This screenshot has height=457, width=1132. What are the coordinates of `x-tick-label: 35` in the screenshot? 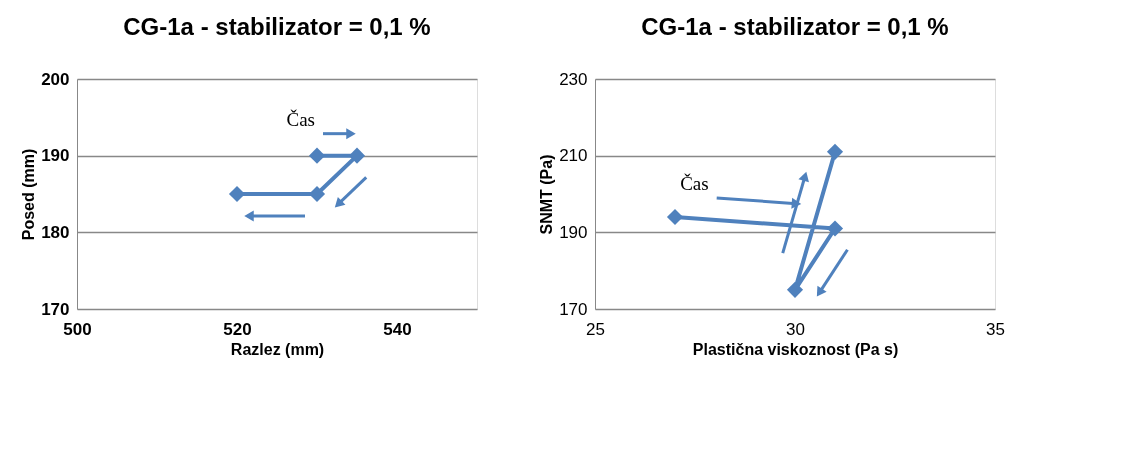 It's located at (995, 329).